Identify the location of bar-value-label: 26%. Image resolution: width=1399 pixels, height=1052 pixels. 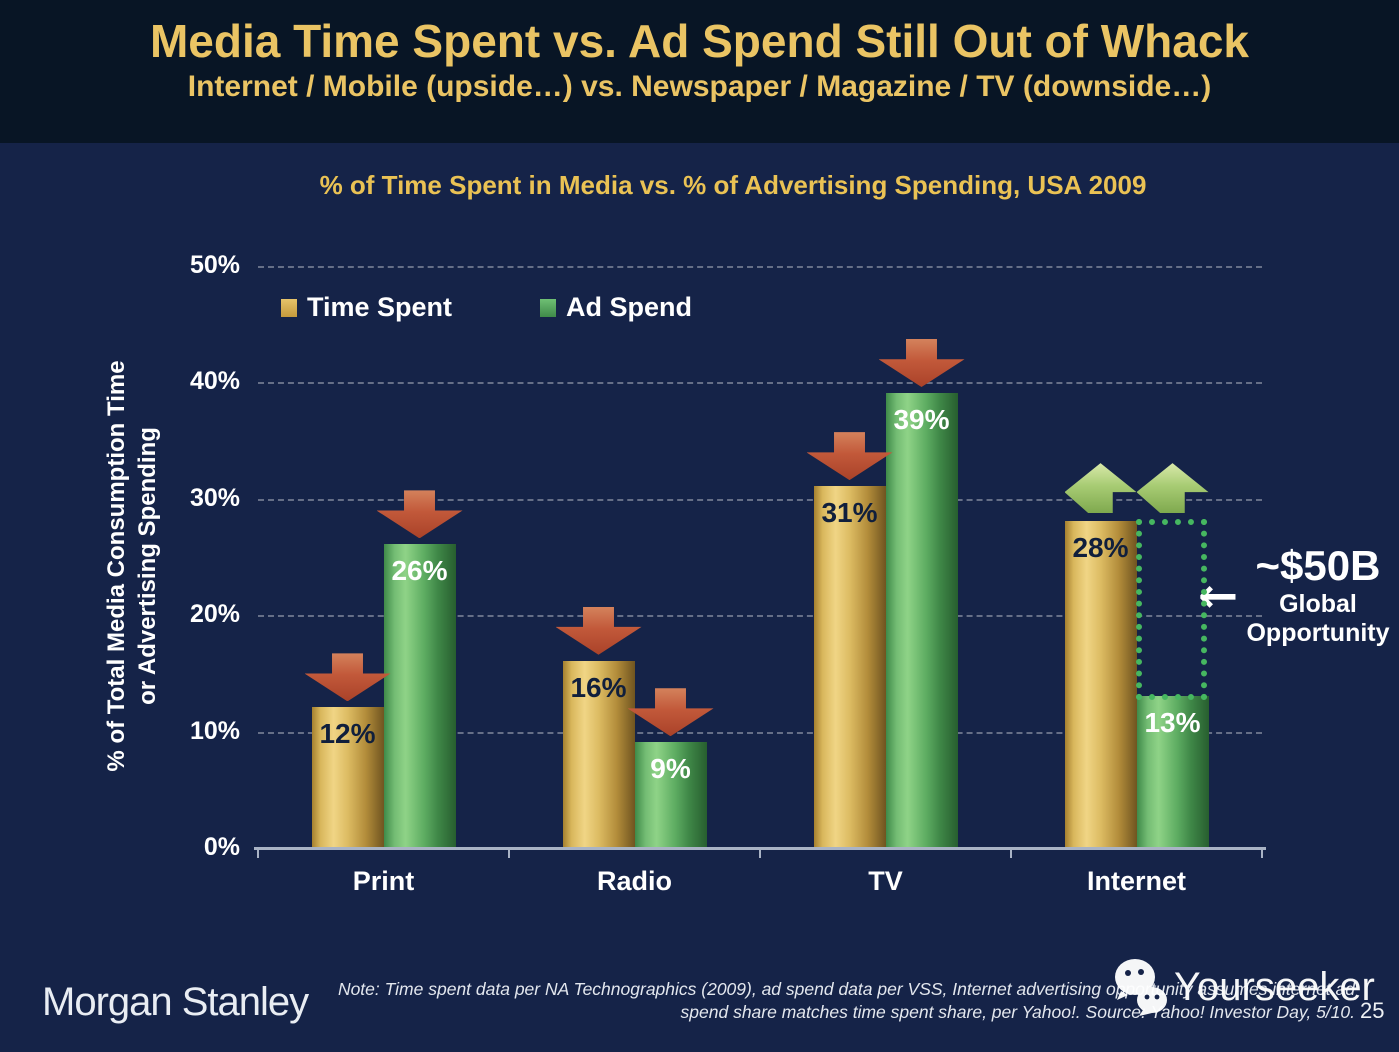
(419, 571).